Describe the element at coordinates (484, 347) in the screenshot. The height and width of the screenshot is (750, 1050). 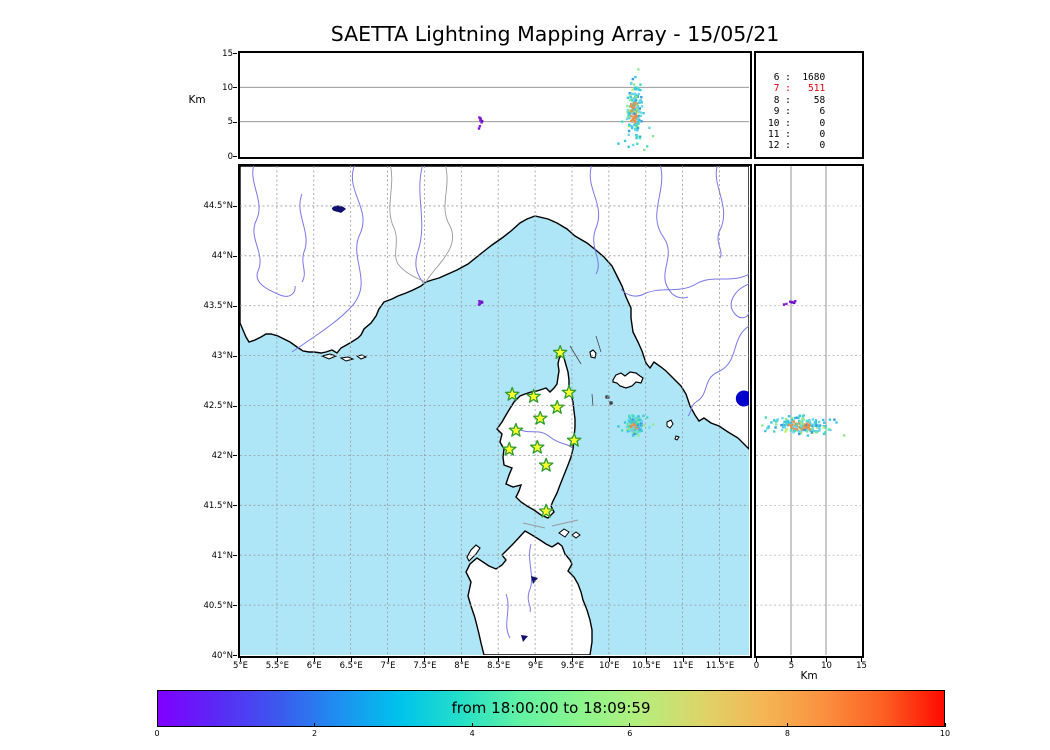
I see `country-borders` at that location.